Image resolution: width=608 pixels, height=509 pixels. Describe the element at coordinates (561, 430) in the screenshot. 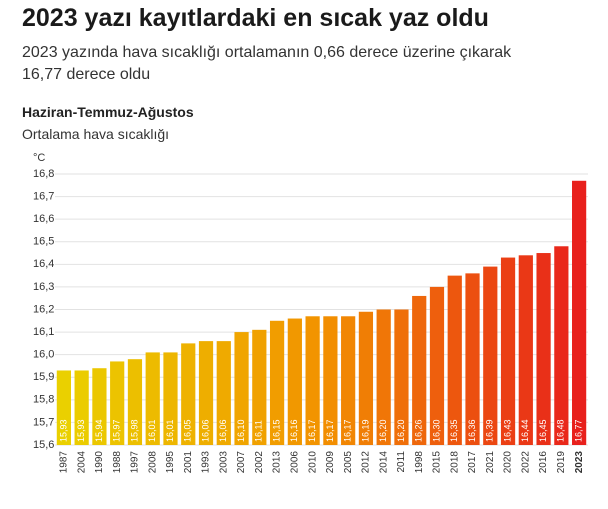

I see `value-label: 16,48` at that location.